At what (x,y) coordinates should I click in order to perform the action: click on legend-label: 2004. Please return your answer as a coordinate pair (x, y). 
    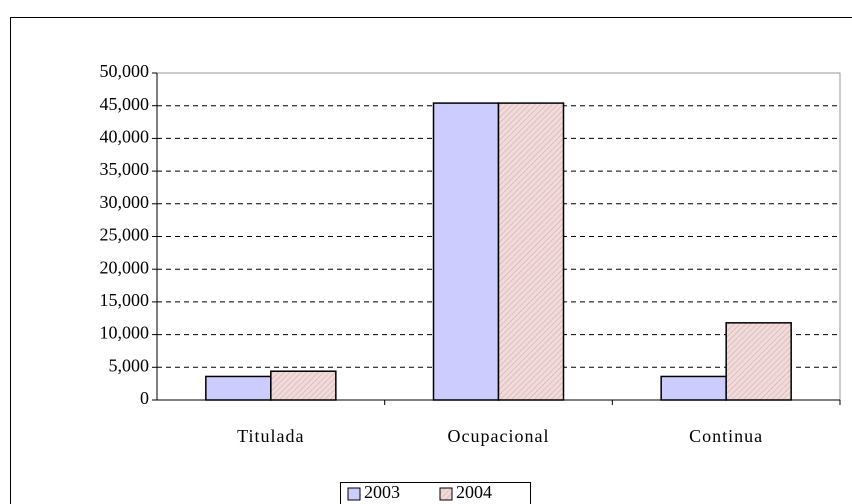
    Looking at the image, I should click on (474, 492).